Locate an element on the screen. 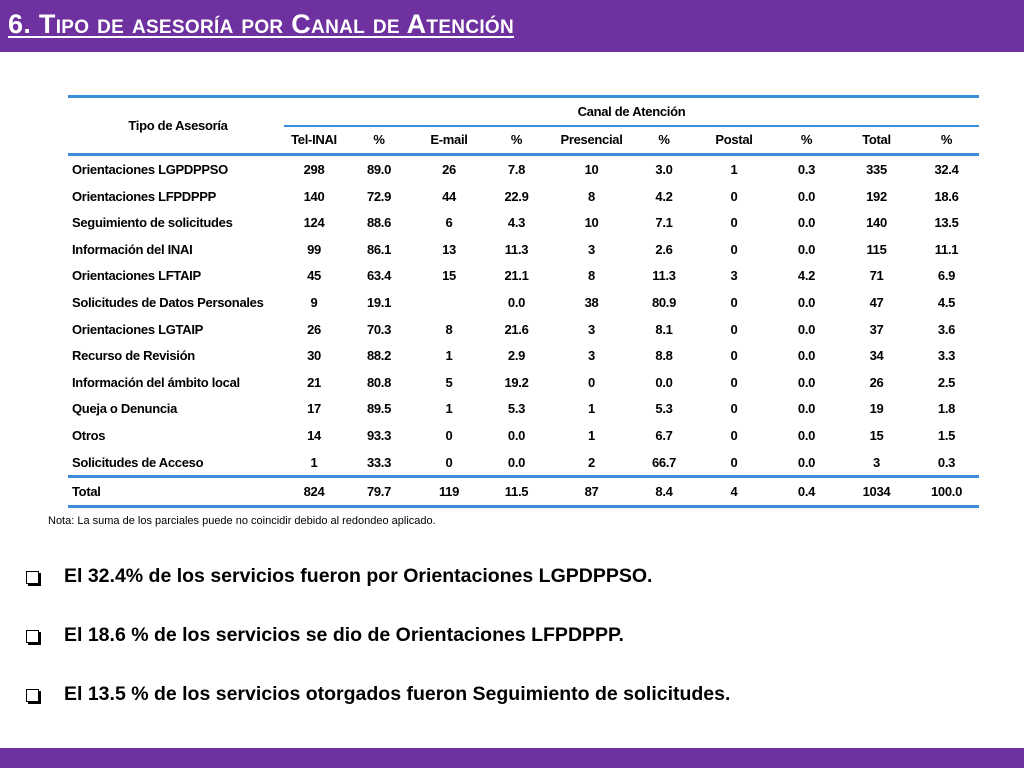 This screenshot has height=768, width=1024. table-cell: 119 is located at coordinates (449, 491).